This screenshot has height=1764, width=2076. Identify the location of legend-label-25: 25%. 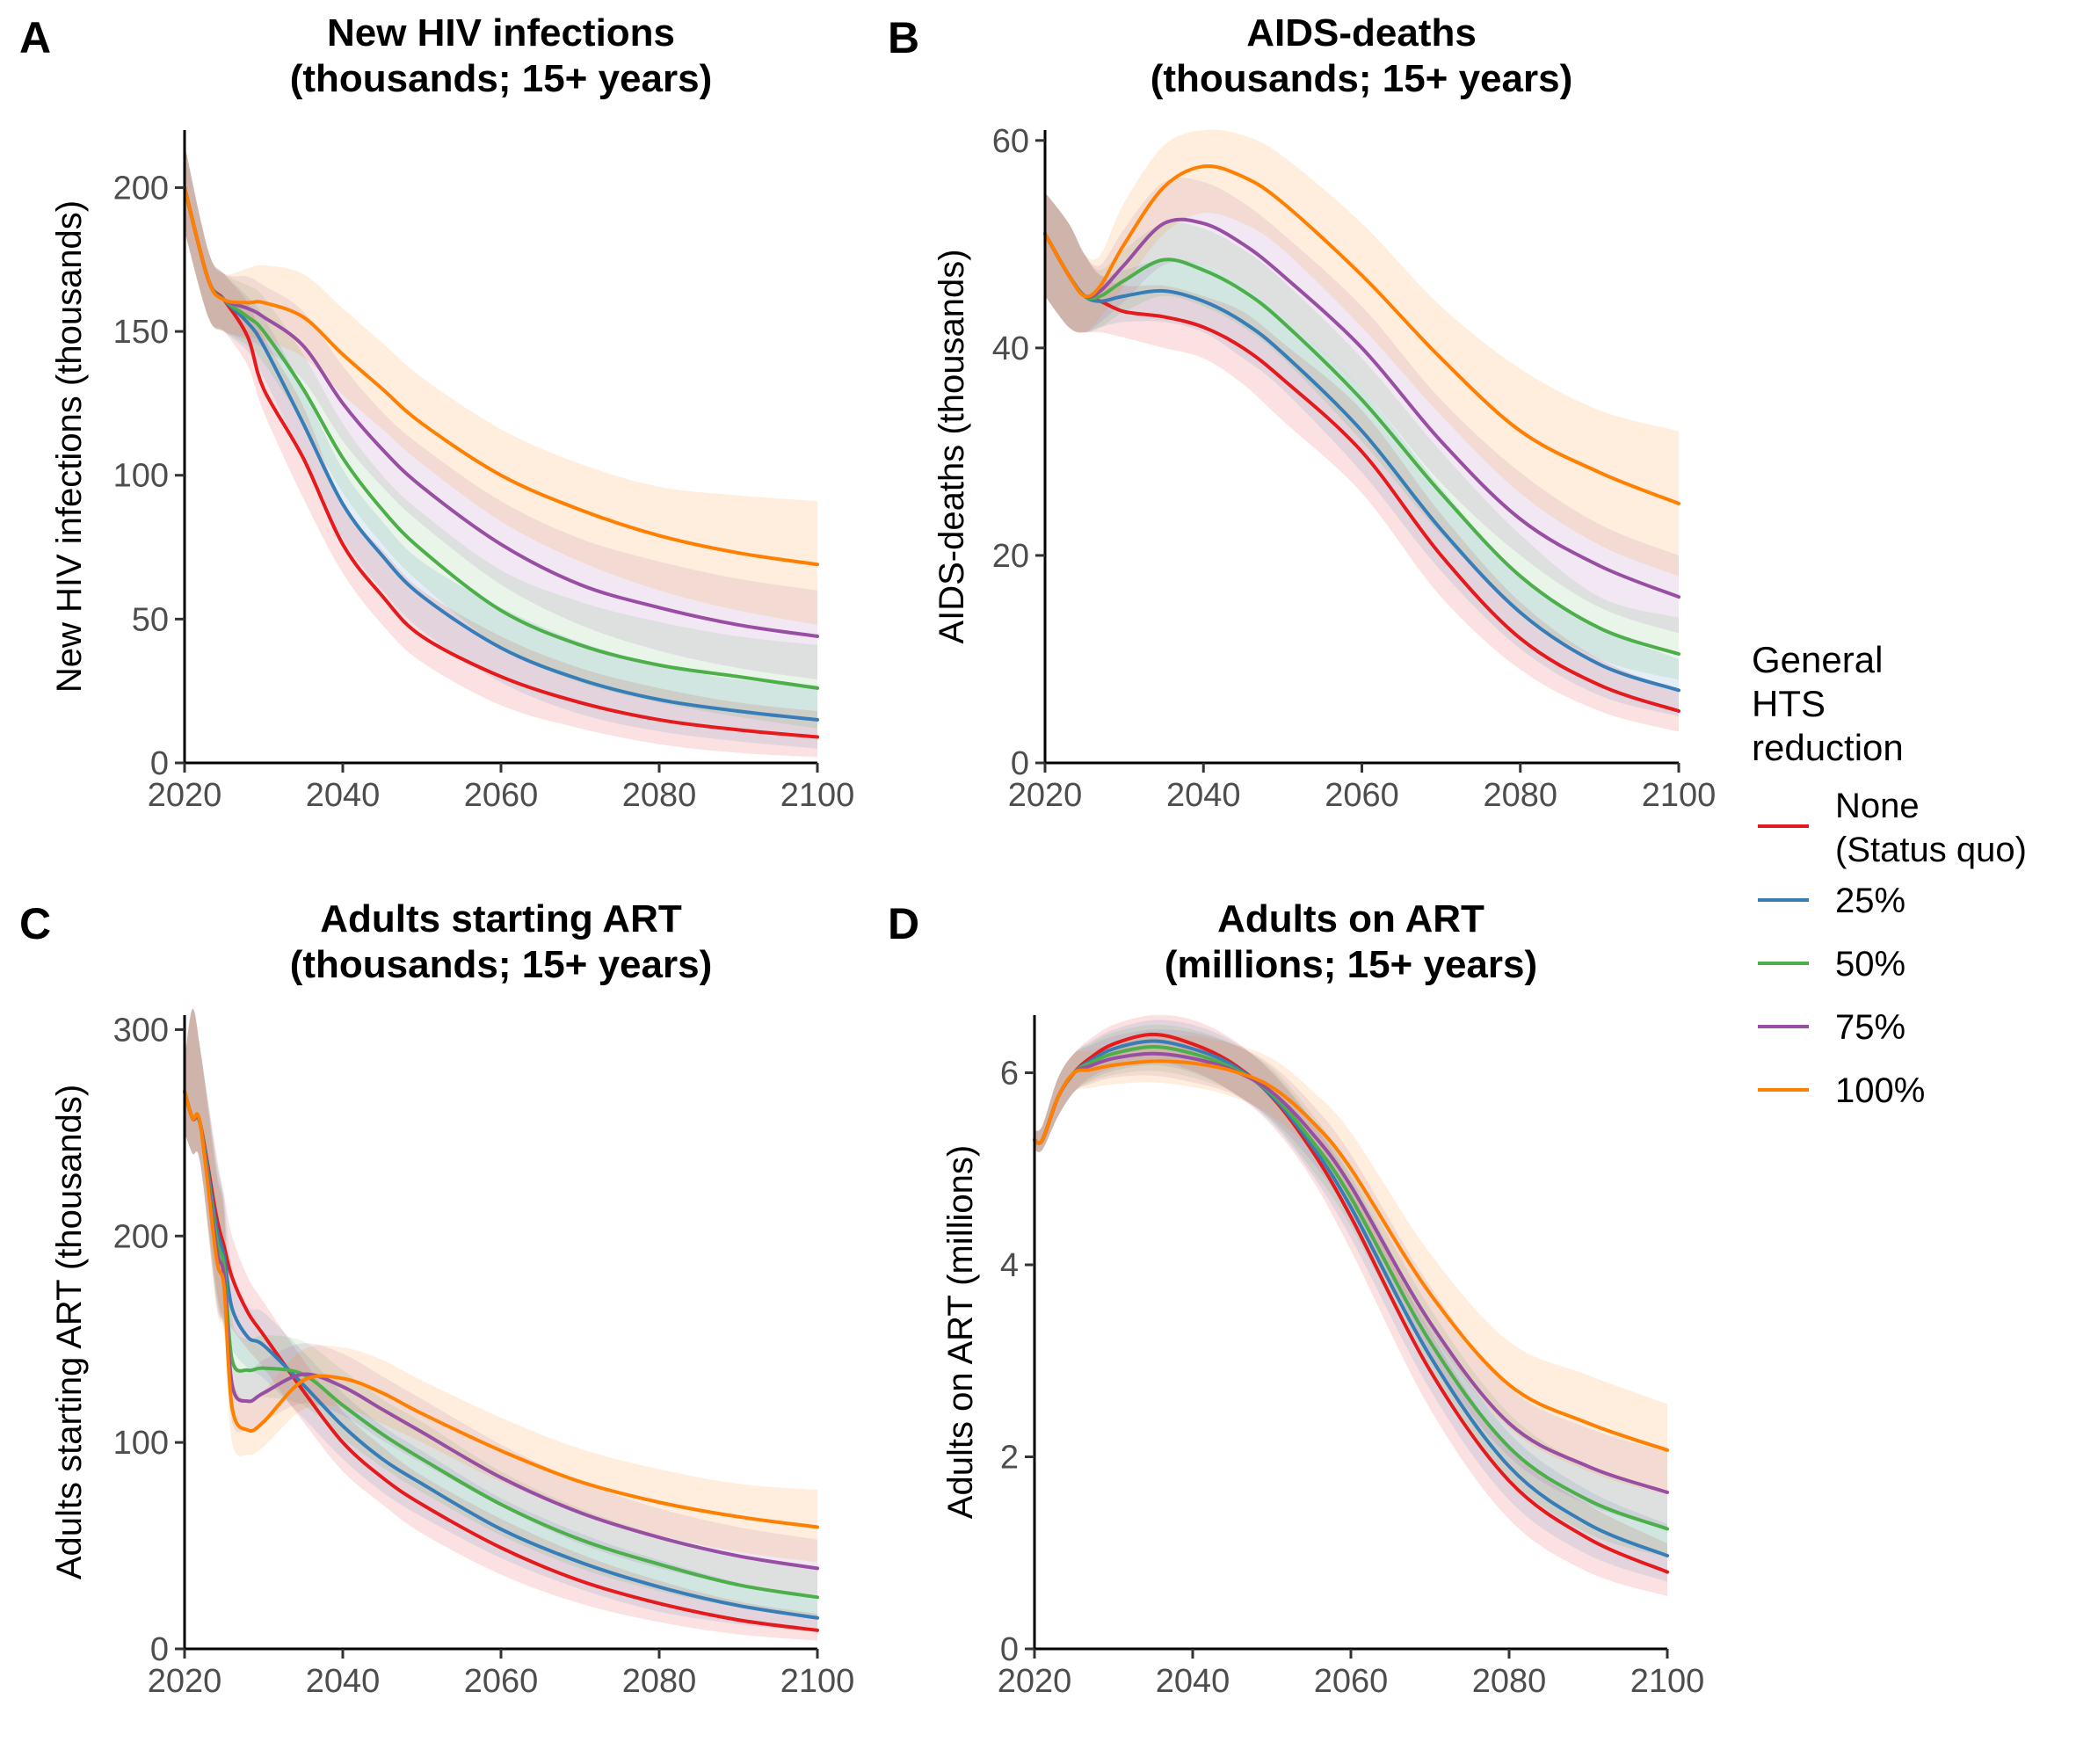
(1870, 901).